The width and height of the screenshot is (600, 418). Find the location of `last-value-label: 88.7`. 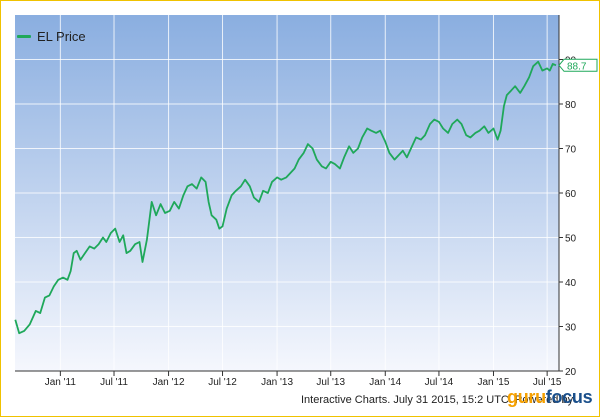

last-value-label: 88.7 is located at coordinates (577, 66).